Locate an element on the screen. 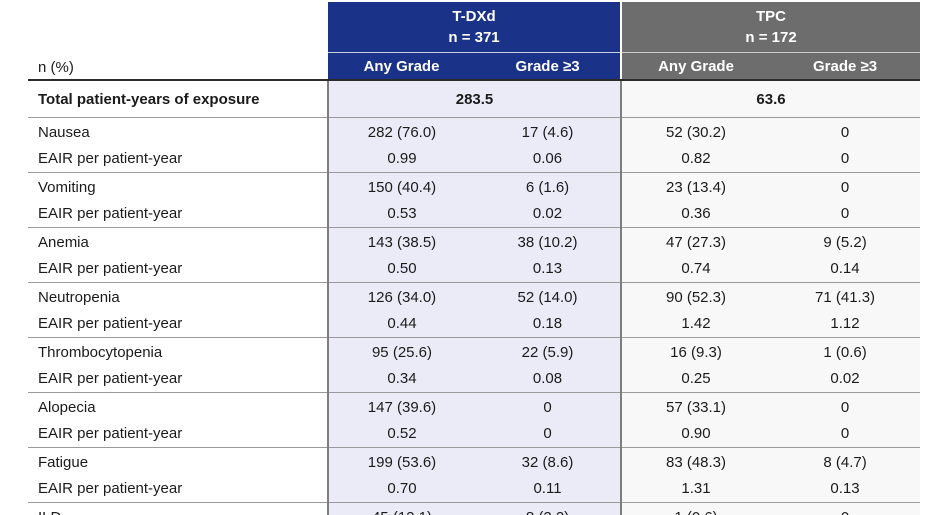 This screenshot has height=515, width=930. treatment-header-row: T-DXd n = 371 TPC n = 172 is located at coordinates (474, 27).